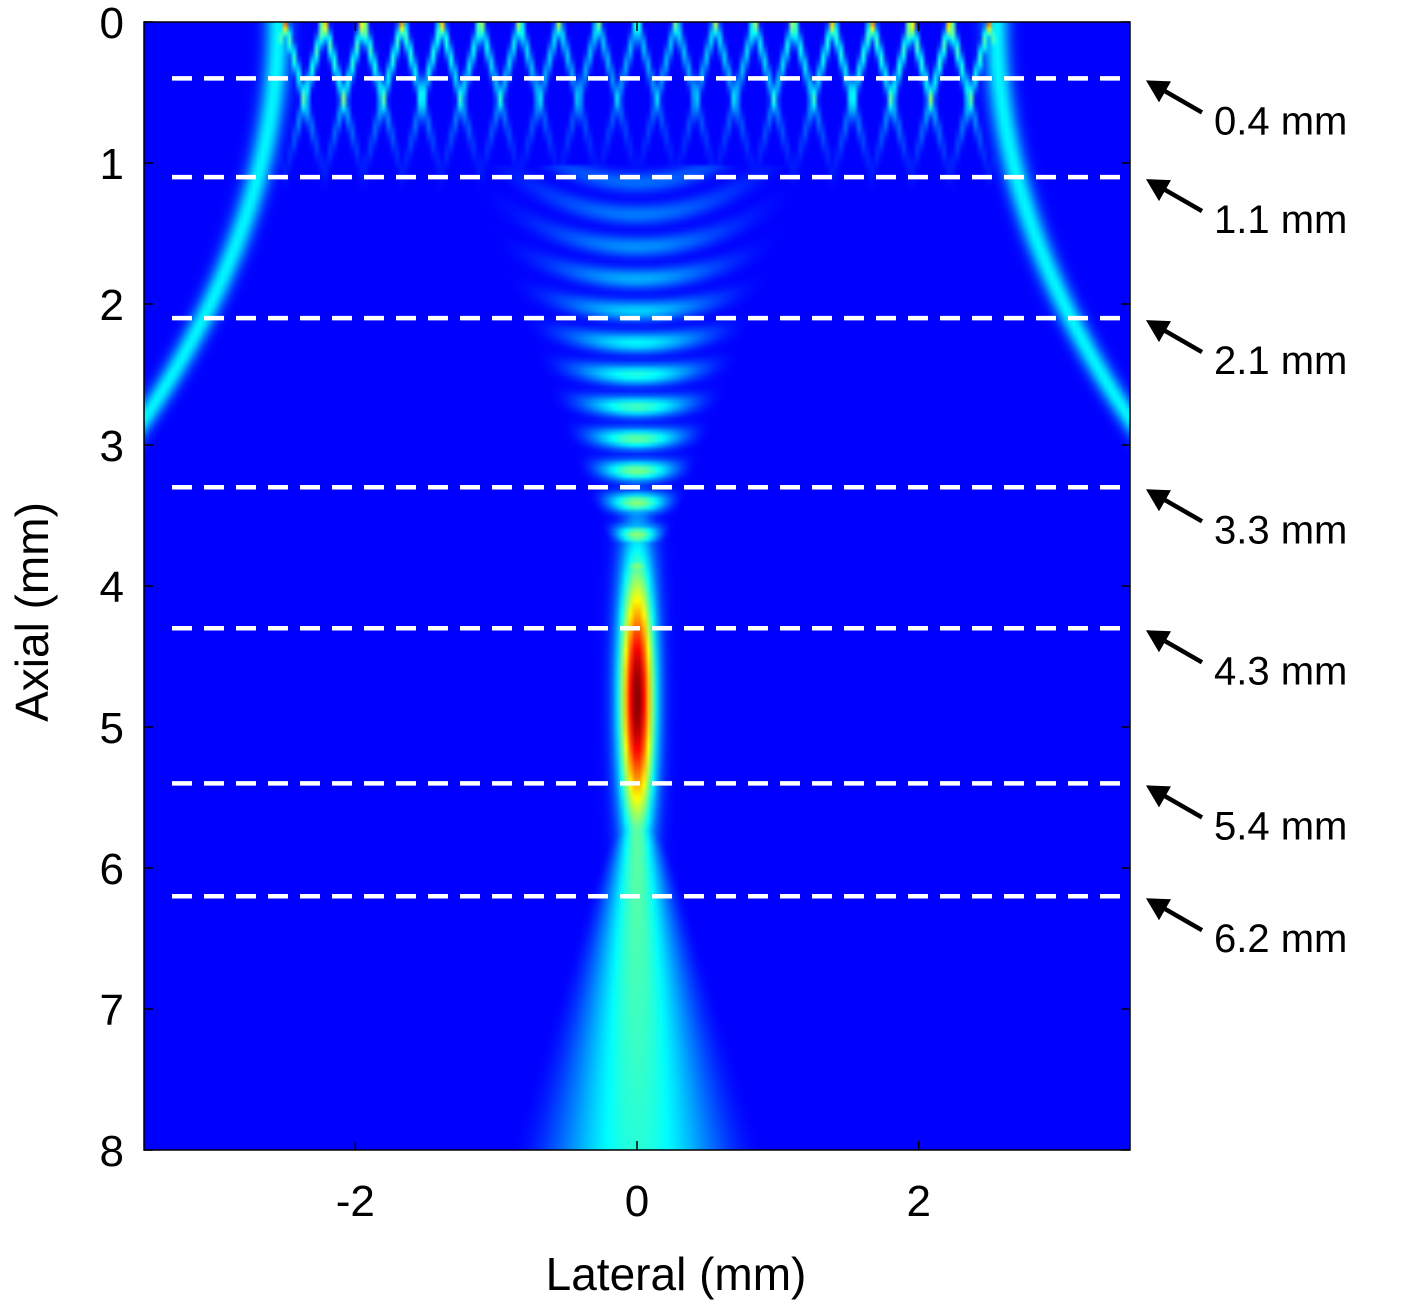 This screenshot has width=1402, height=1313. Describe the element at coordinates (112, 305) in the screenshot. I see `y-tick-label: 2` at that location.